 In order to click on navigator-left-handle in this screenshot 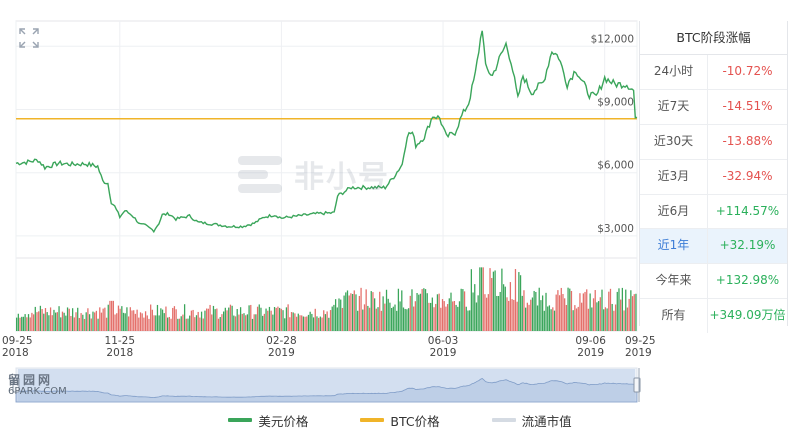, I will do `click(16, 385)`.